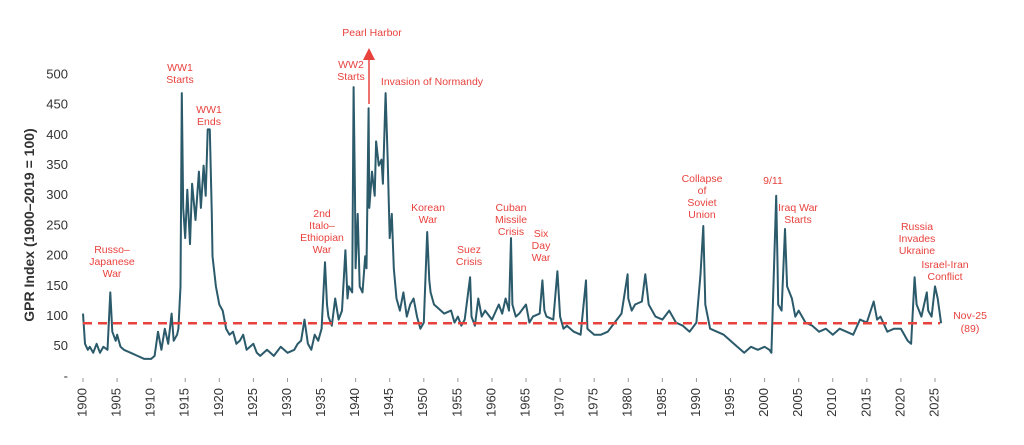 The image size is (1024, 445). What do you see at coordinates (112, 262) in the screenshot?
I see `annotation: Japanese` at bounding box center [112, 262].